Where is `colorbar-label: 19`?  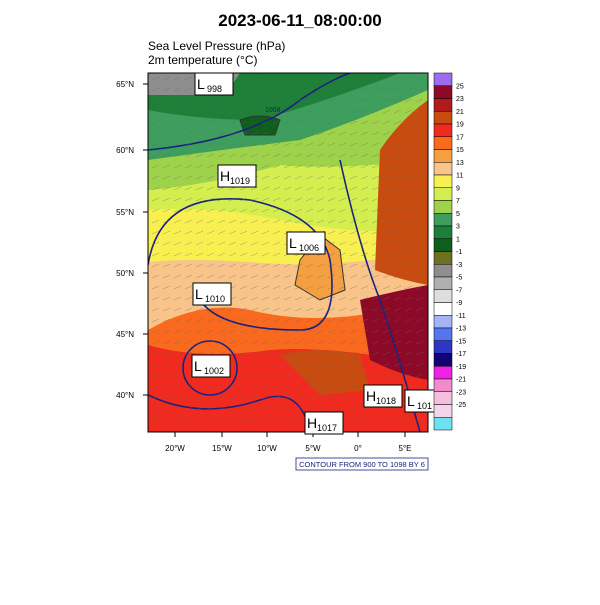
colorbar-label: 19 is located at coordinates (460, 125).